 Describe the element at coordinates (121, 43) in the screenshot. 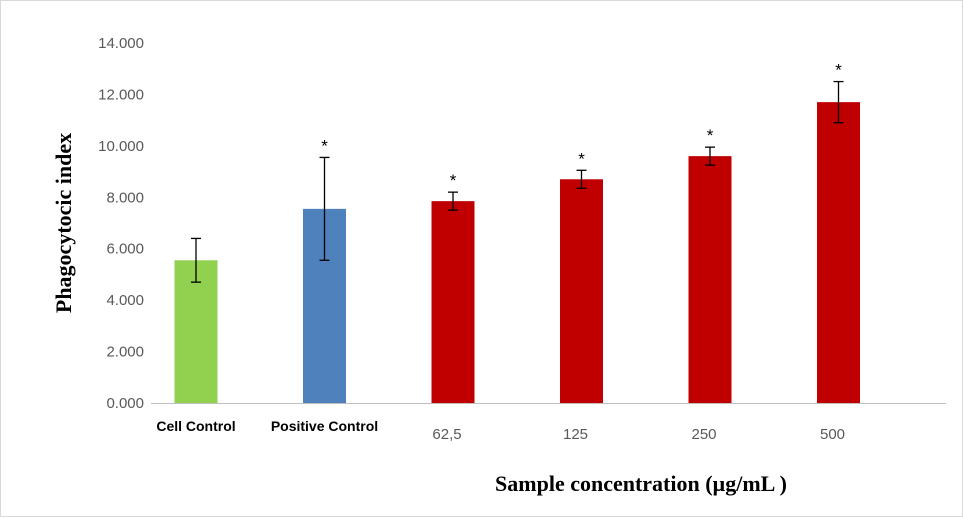

I see `y-tick-label: 14.000` at that location.